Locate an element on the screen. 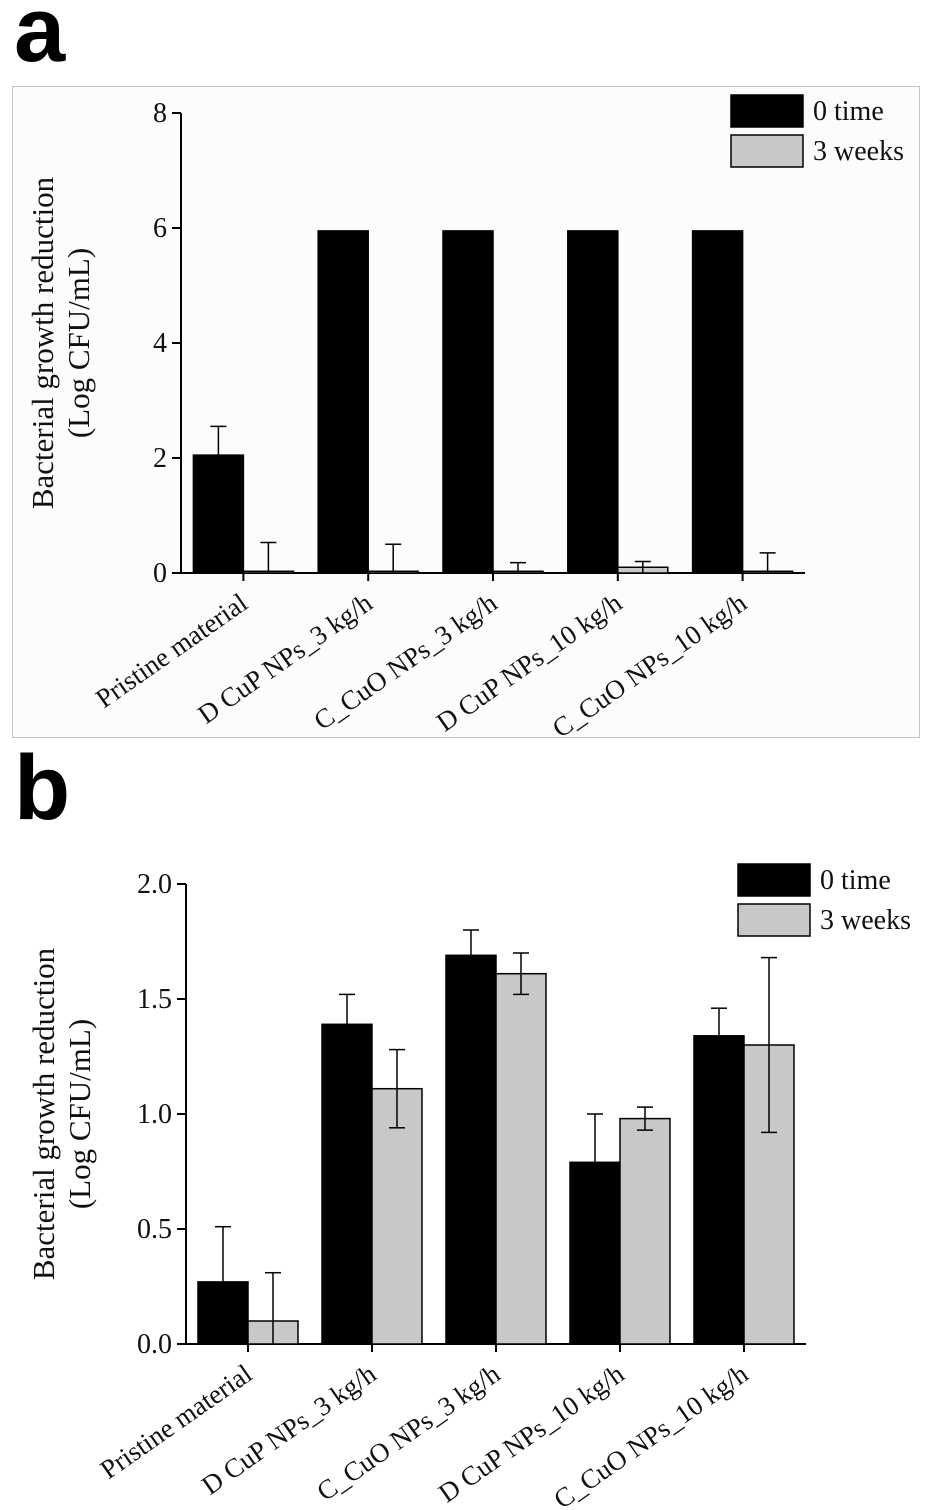  y-tick-label: 6 is located at coordinates (160, 228).